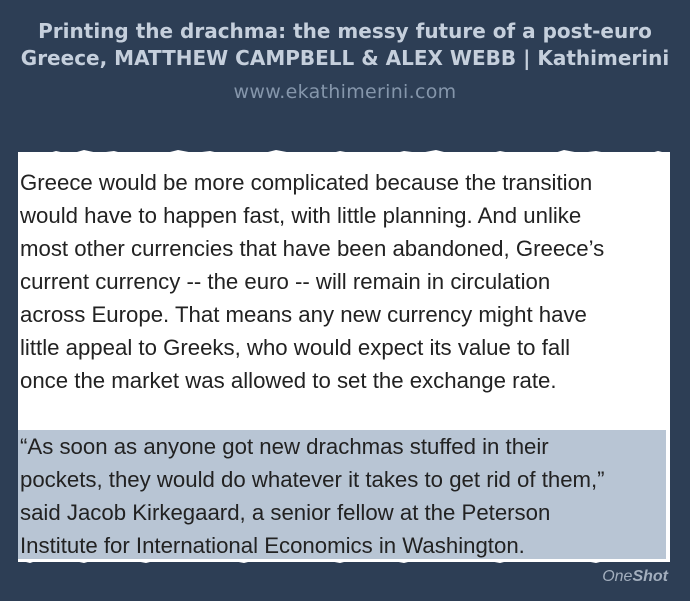  I want to click on brand-suffix: Shot, so click(650, 576).